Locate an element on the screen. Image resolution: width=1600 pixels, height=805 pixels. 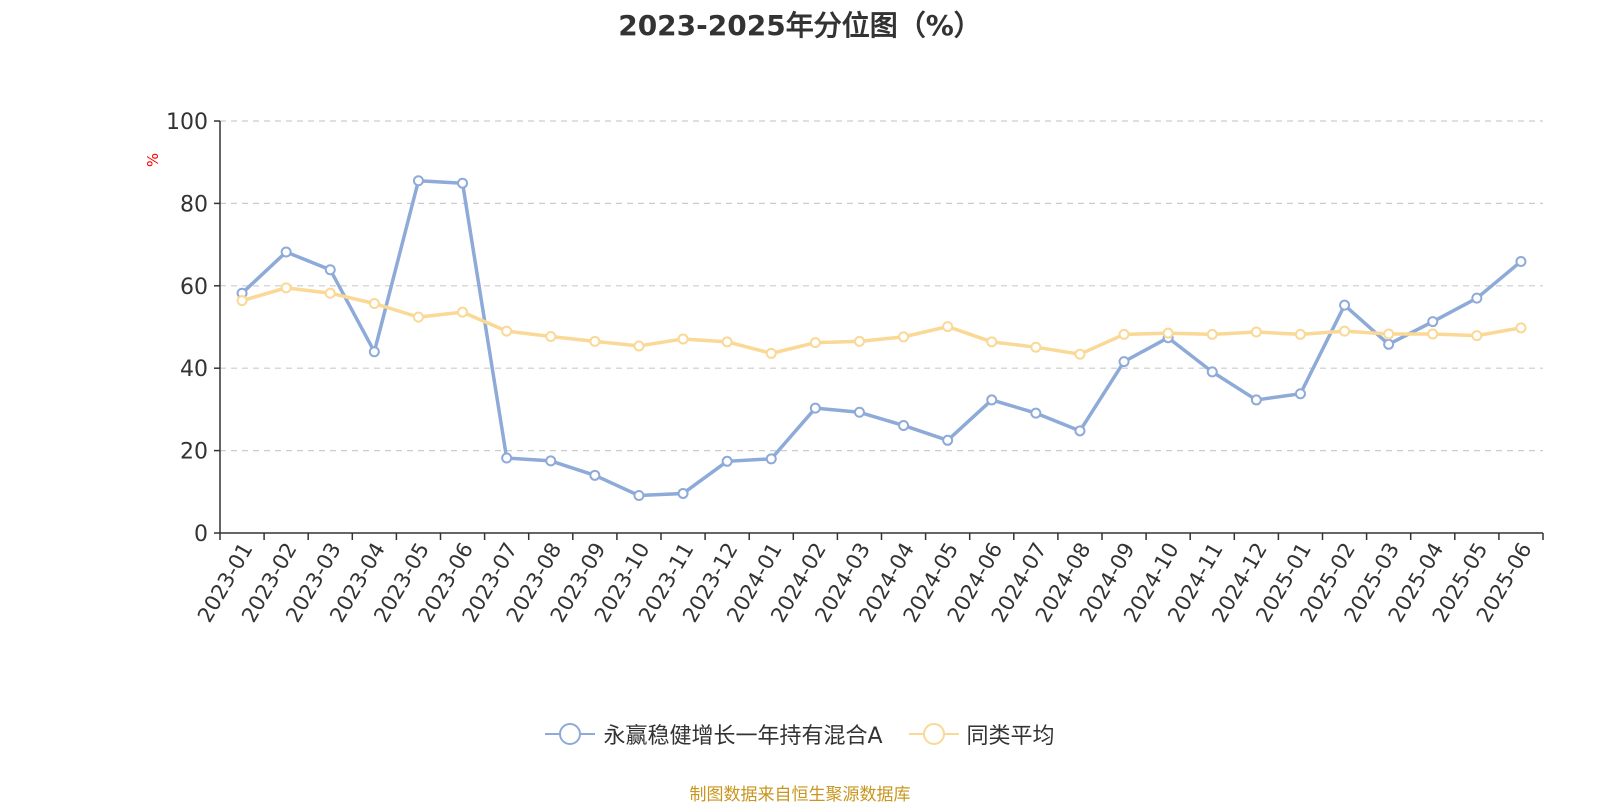
y-tick-label: 100 is located at coordinates (187, 122).